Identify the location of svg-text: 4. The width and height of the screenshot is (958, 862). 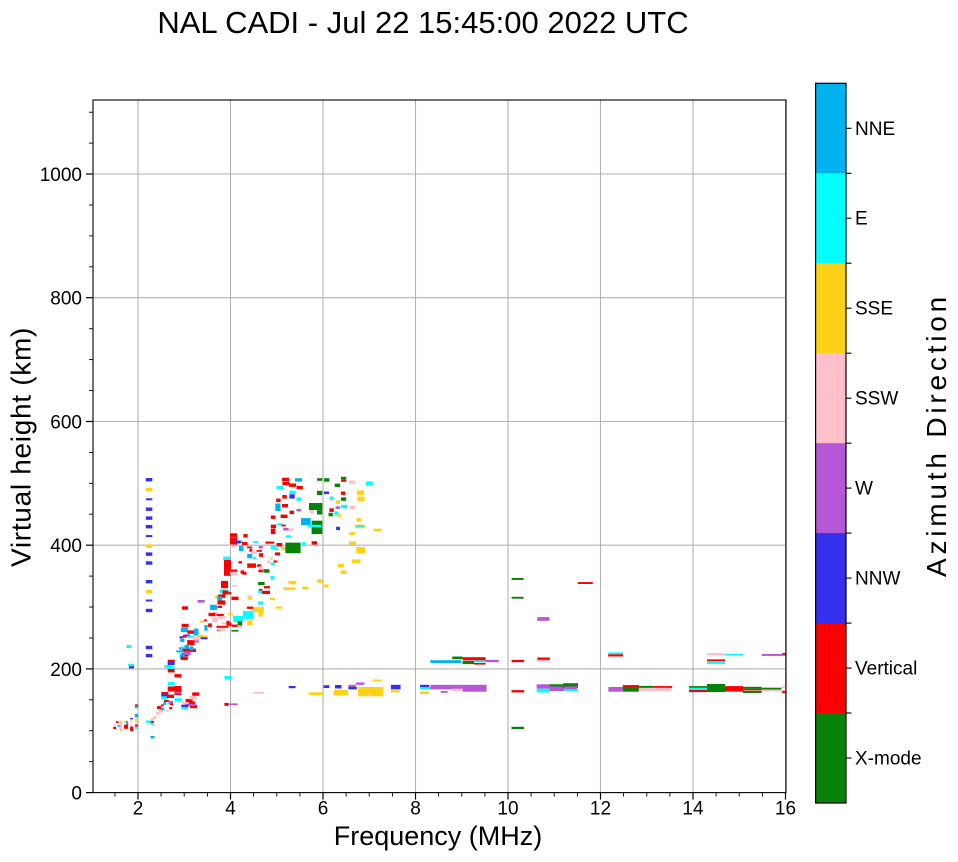
(230, 809).